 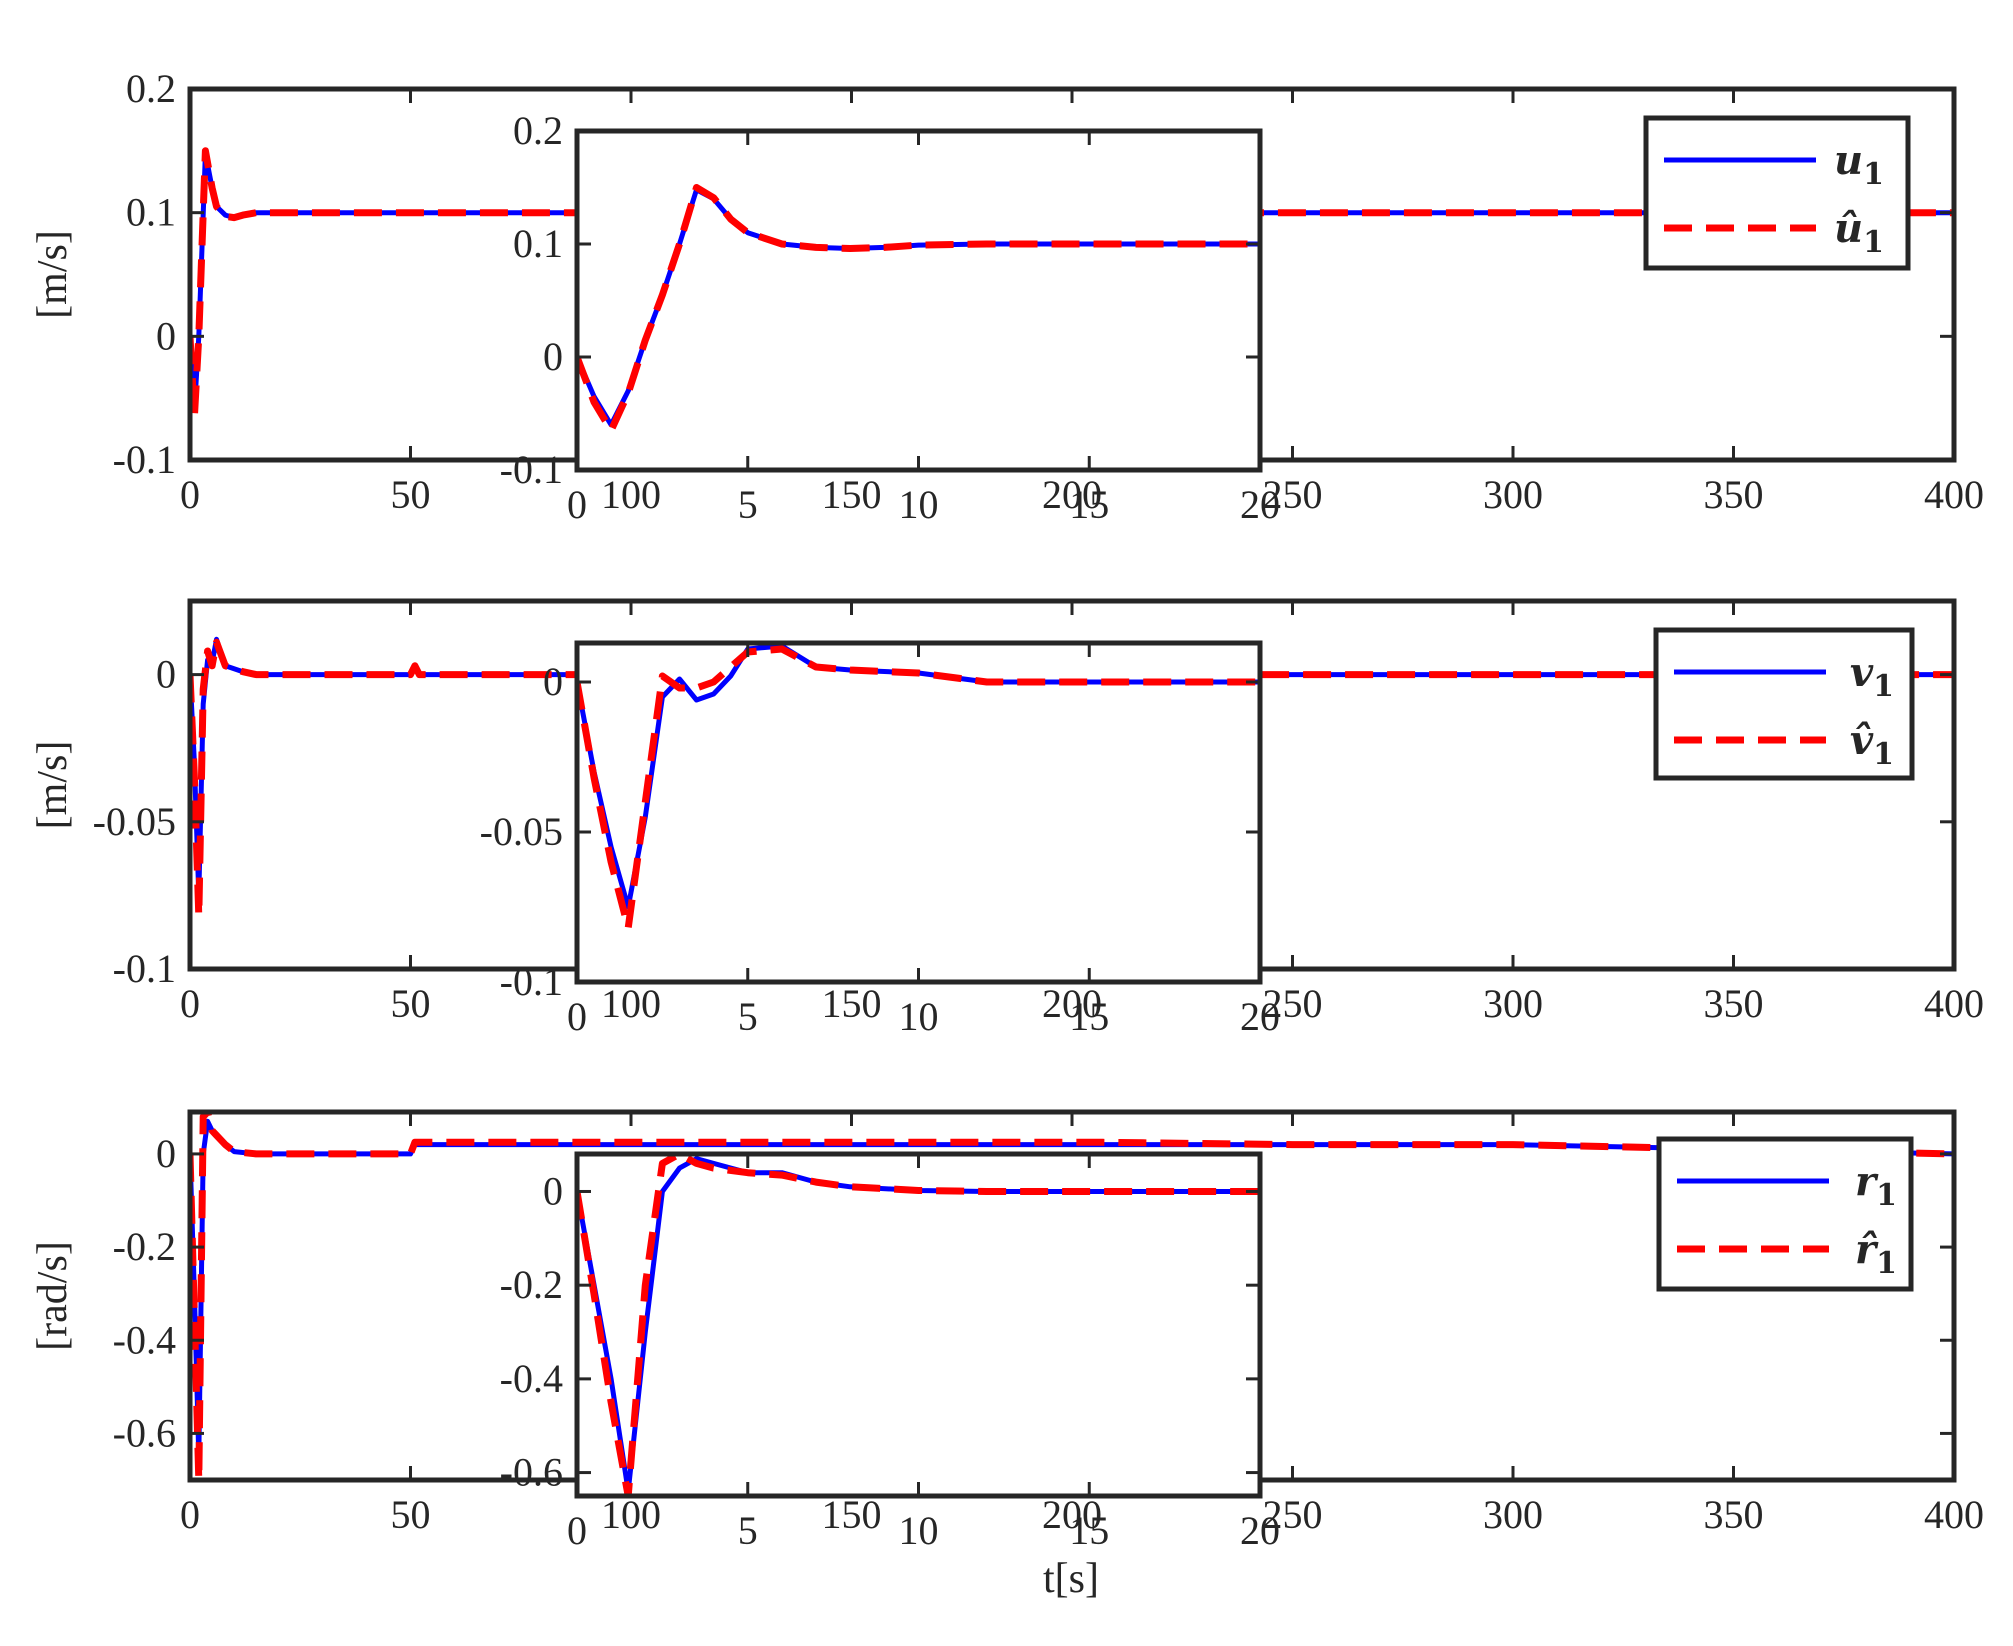 What do you see at coordinates (919, 504) in the screenshot?
I see `panel-1-inset-x-tick-label: 10` at bounding box center [919, 504].